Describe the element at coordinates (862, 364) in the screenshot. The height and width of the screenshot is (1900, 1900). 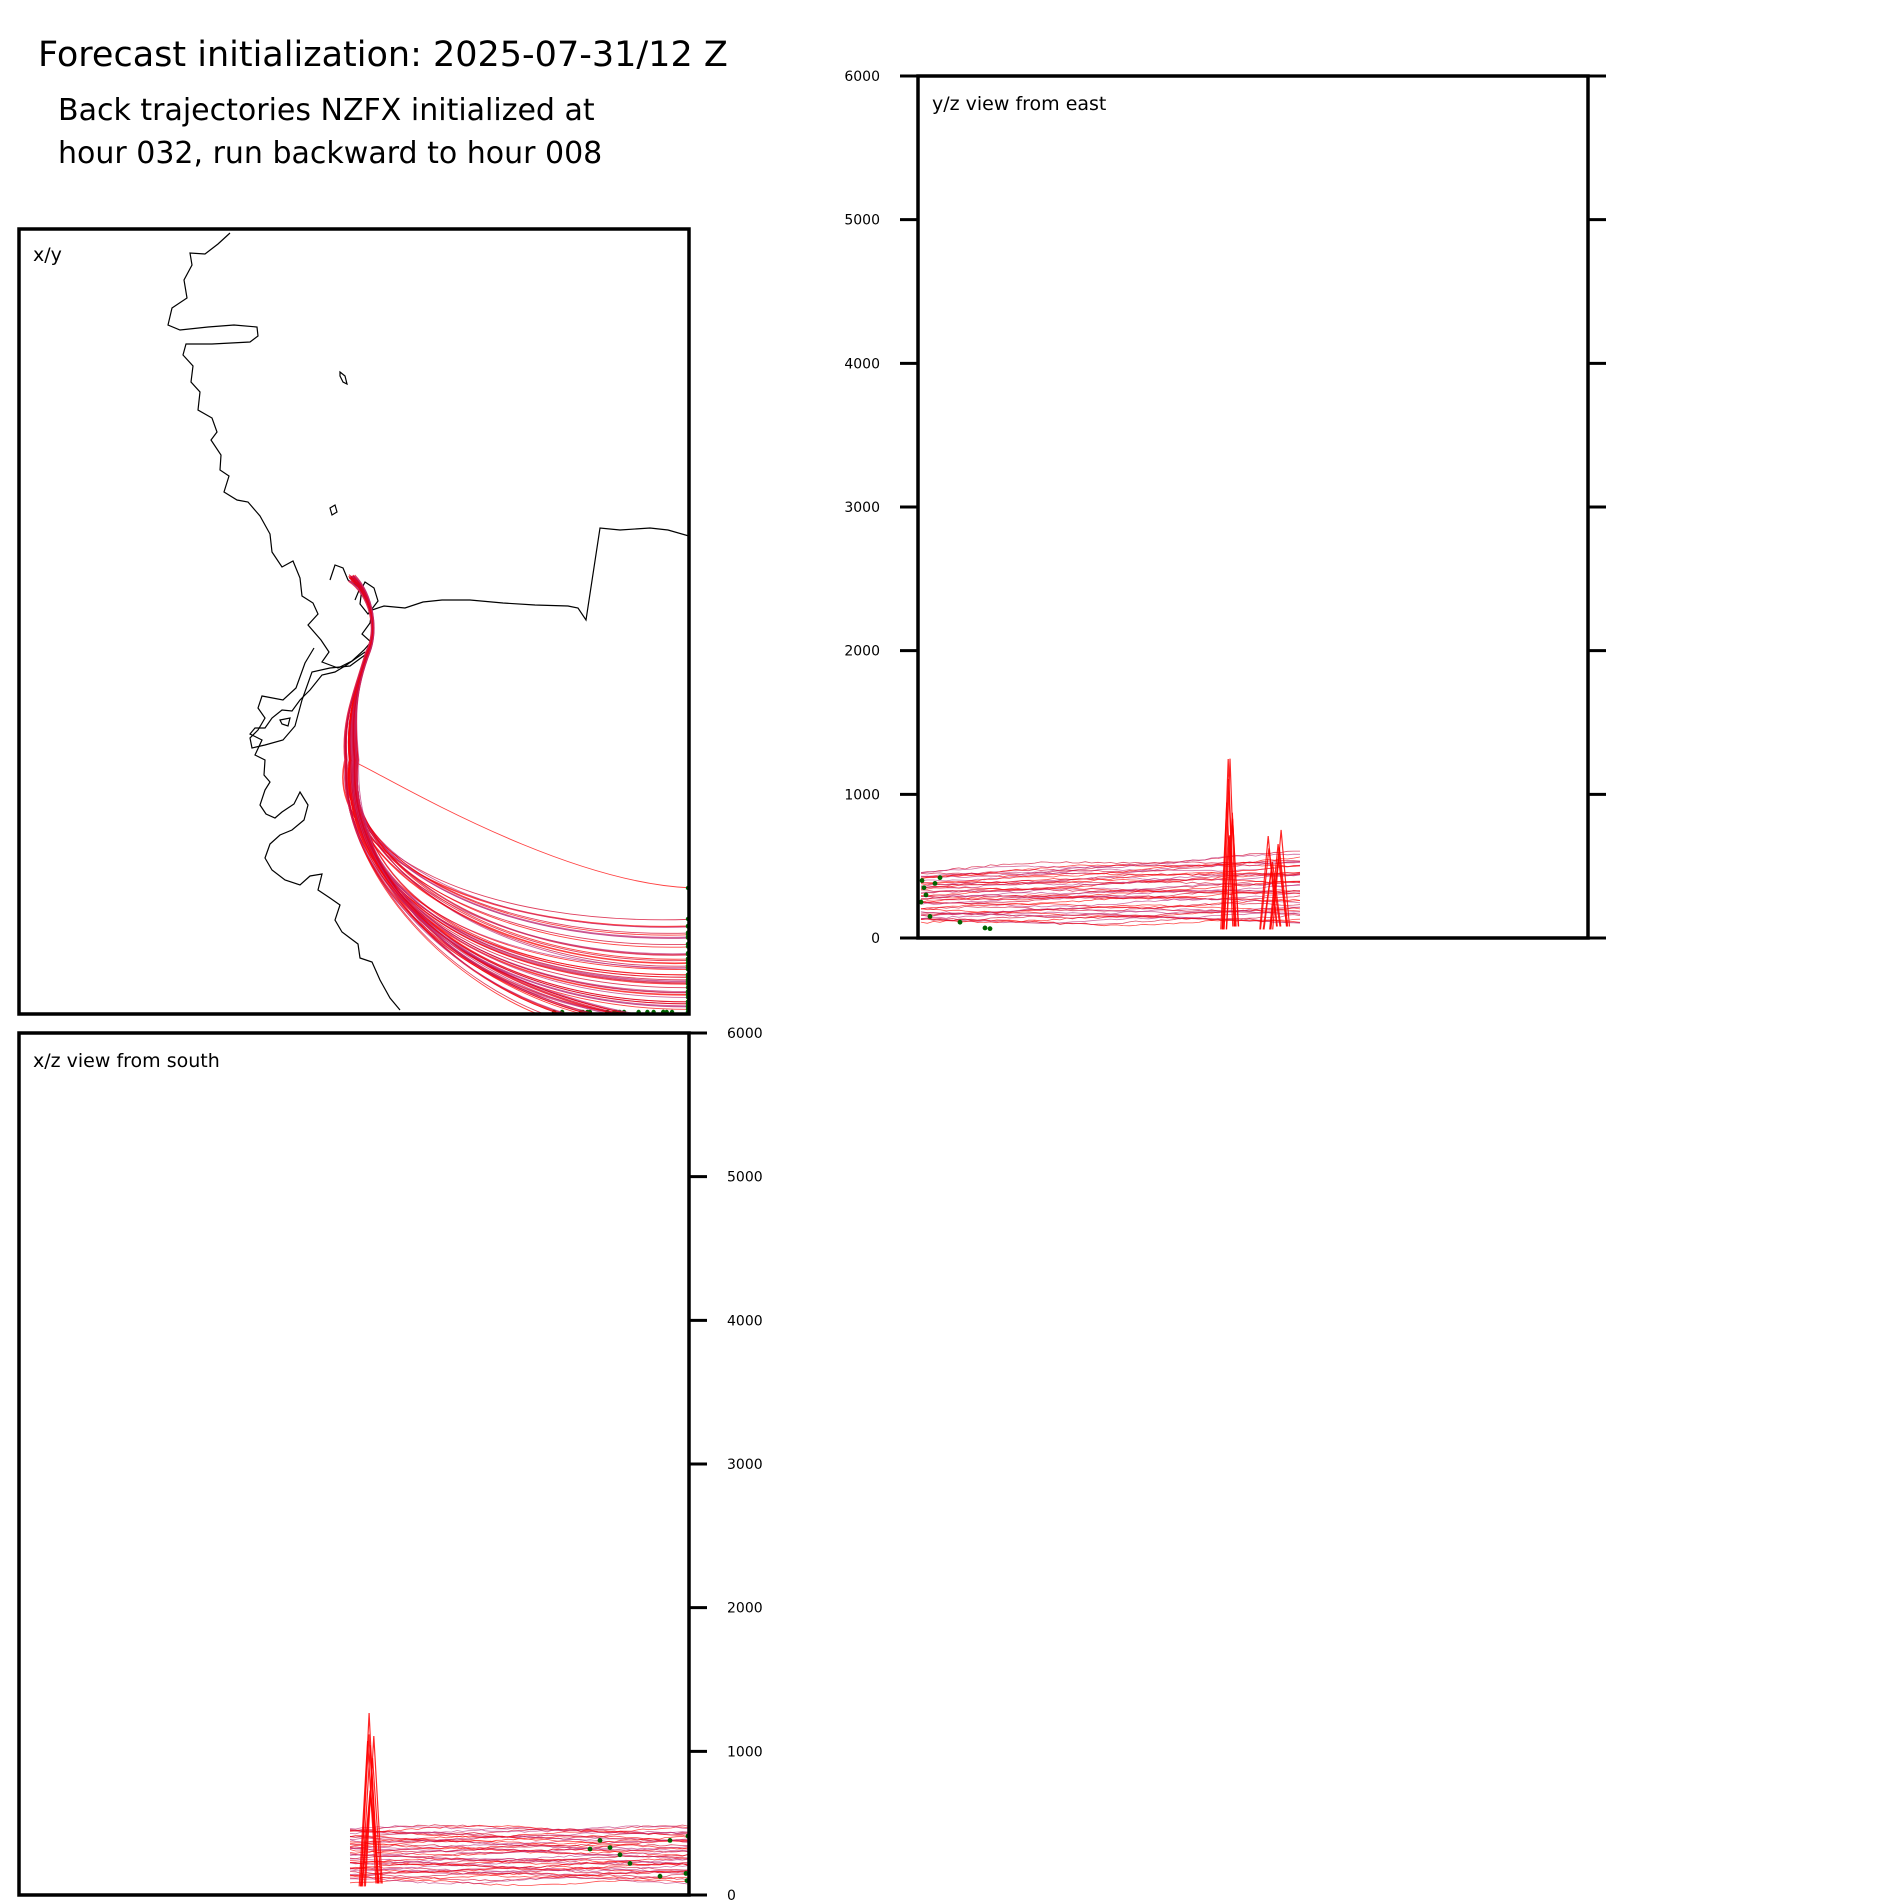
I see `yz-tick-label: 4000` at that location.